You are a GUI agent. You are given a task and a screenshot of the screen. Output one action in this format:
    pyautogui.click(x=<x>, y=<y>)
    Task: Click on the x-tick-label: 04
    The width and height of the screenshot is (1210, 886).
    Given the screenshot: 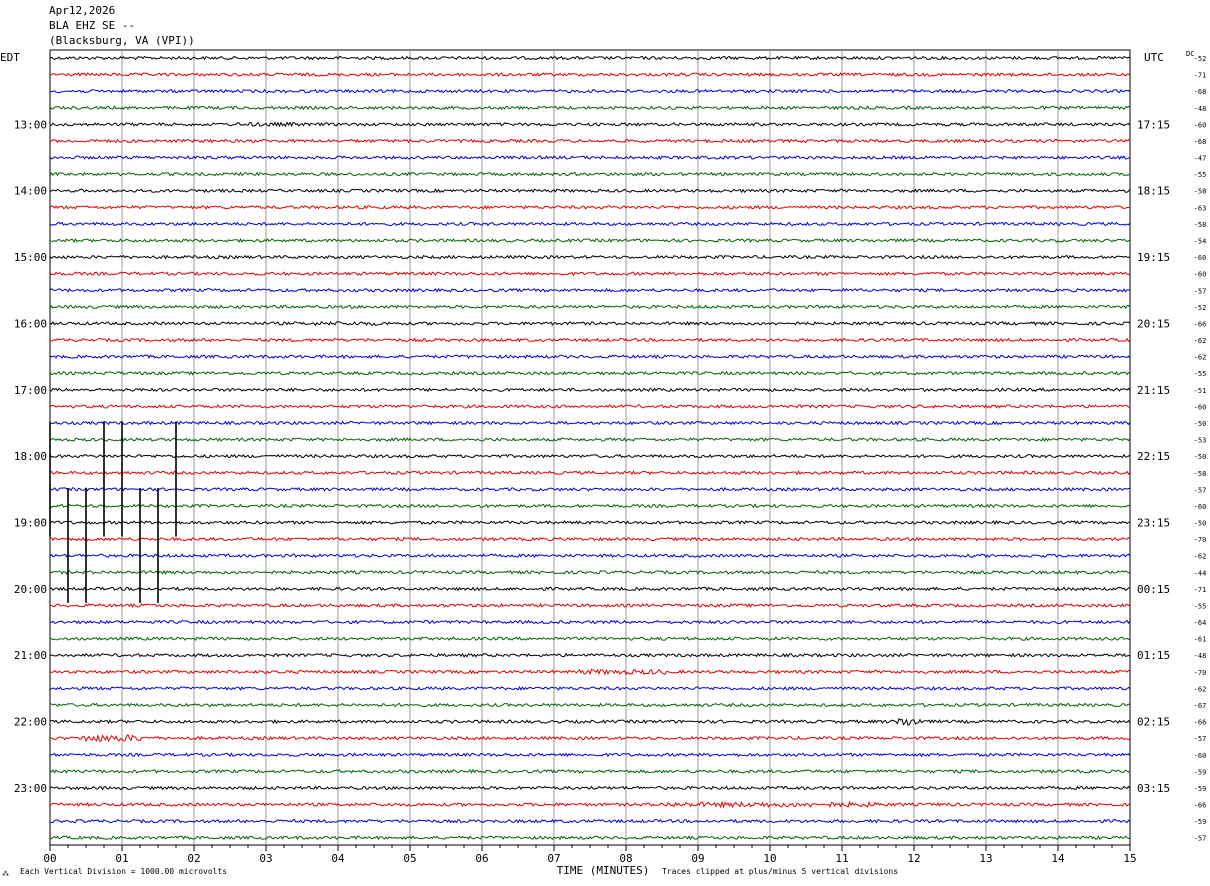 What is the action you would take?
    pyautogui.click(x=338, y=858)
    